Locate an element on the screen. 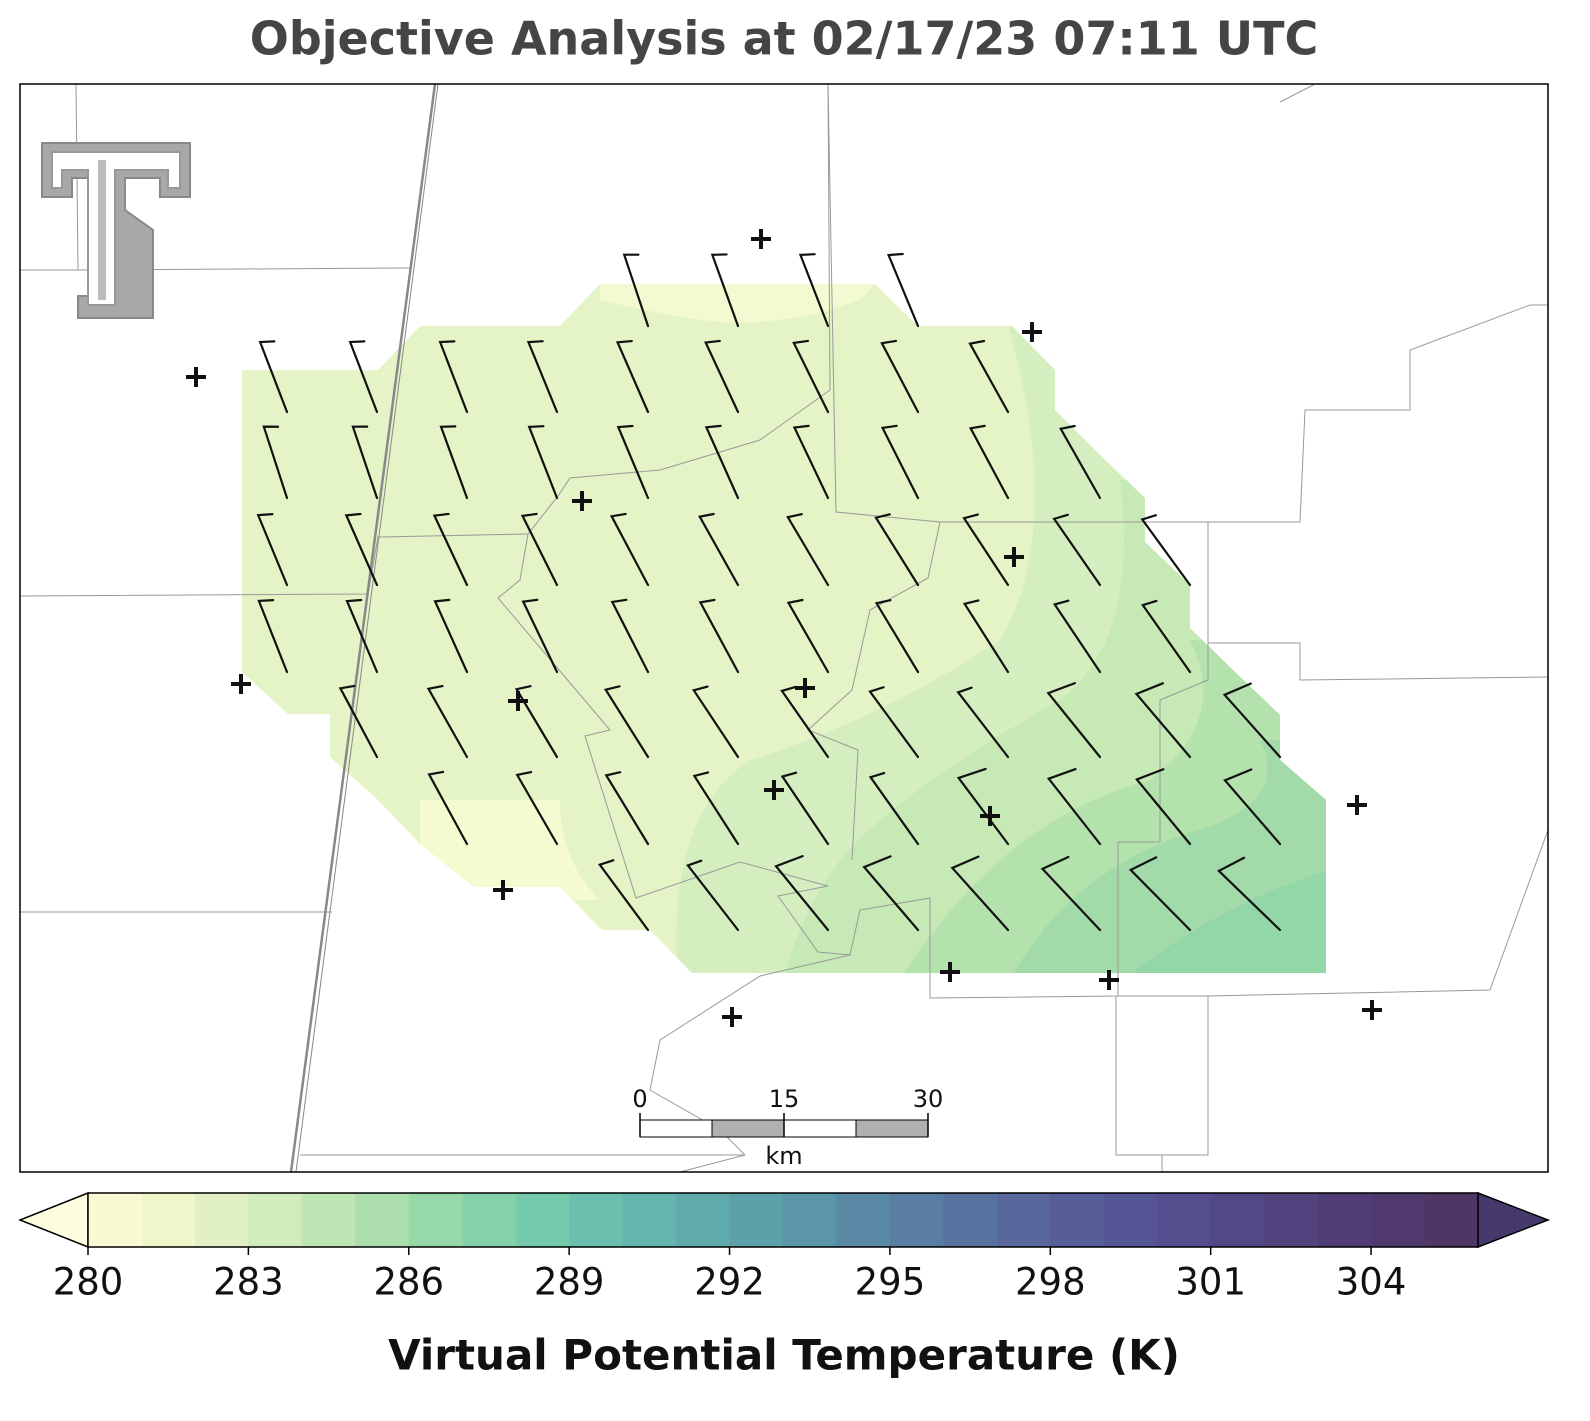 The width and height of the screenshot is (1590, 1421). logo is located at coordinates (116, 230).